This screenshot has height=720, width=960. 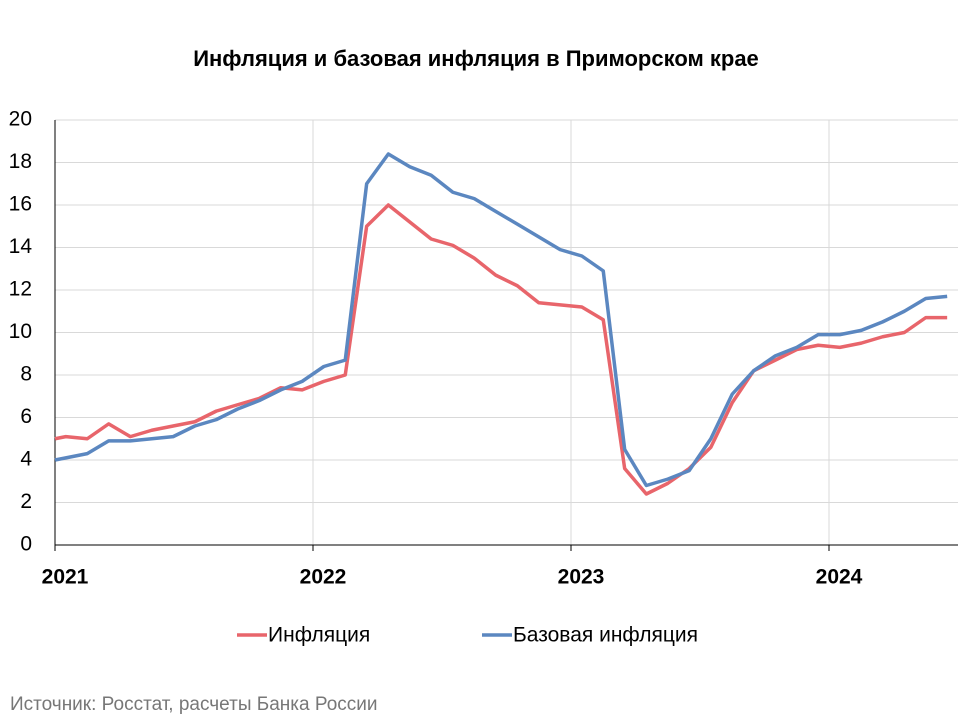 I want to click on y-tick-label: 8, so click(x=26, y=374).